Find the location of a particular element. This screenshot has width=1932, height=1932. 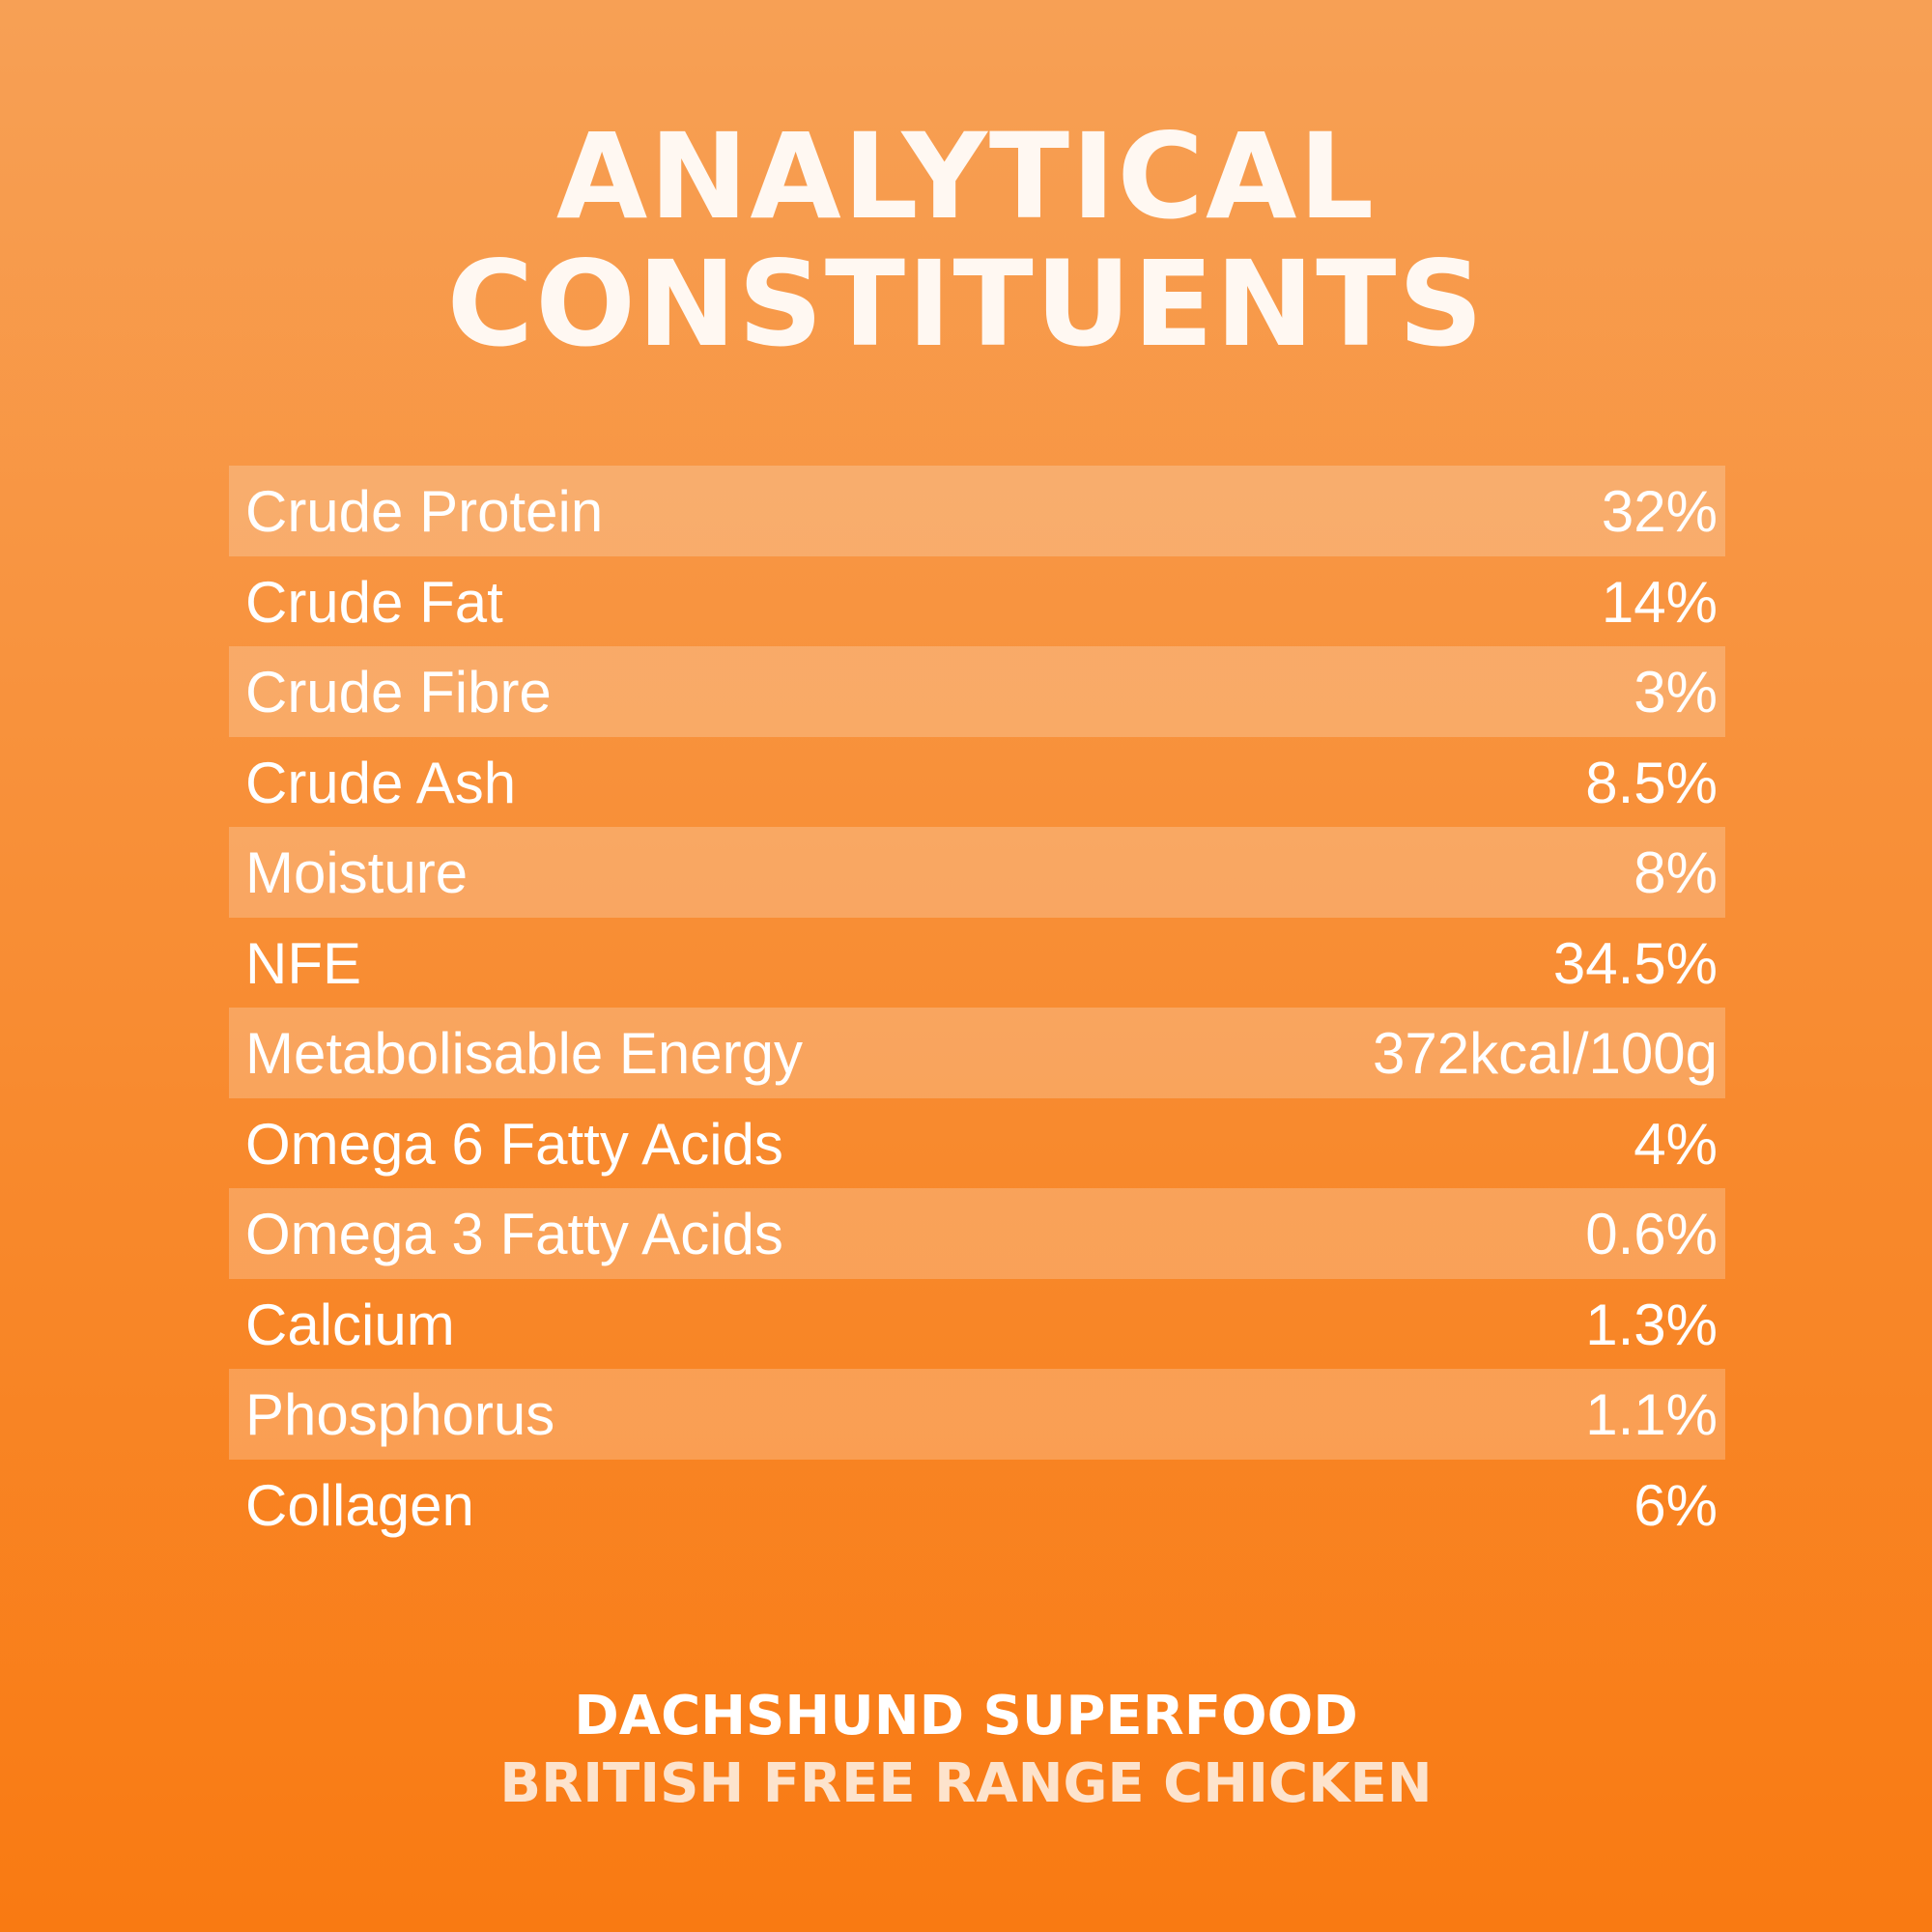

table-row: Omega 6 Fatty Acids 4% is located at coordinates (977, 1143).